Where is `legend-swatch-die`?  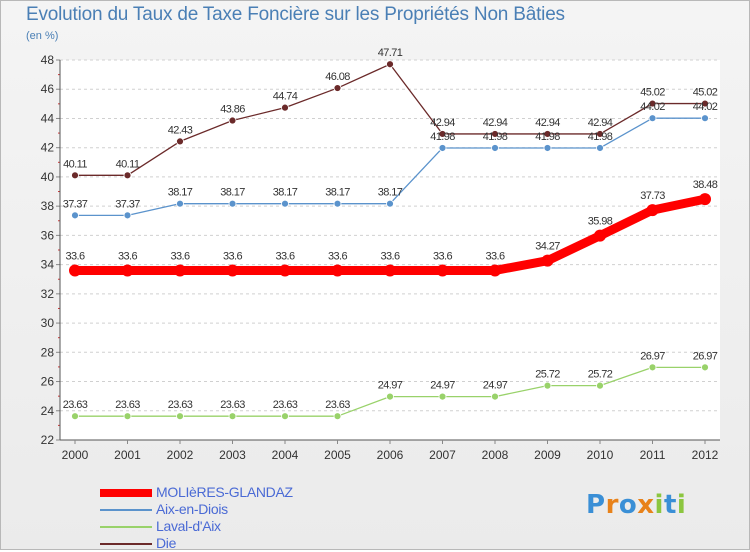
legend-swatch-die is located at coordinates (126, 544).